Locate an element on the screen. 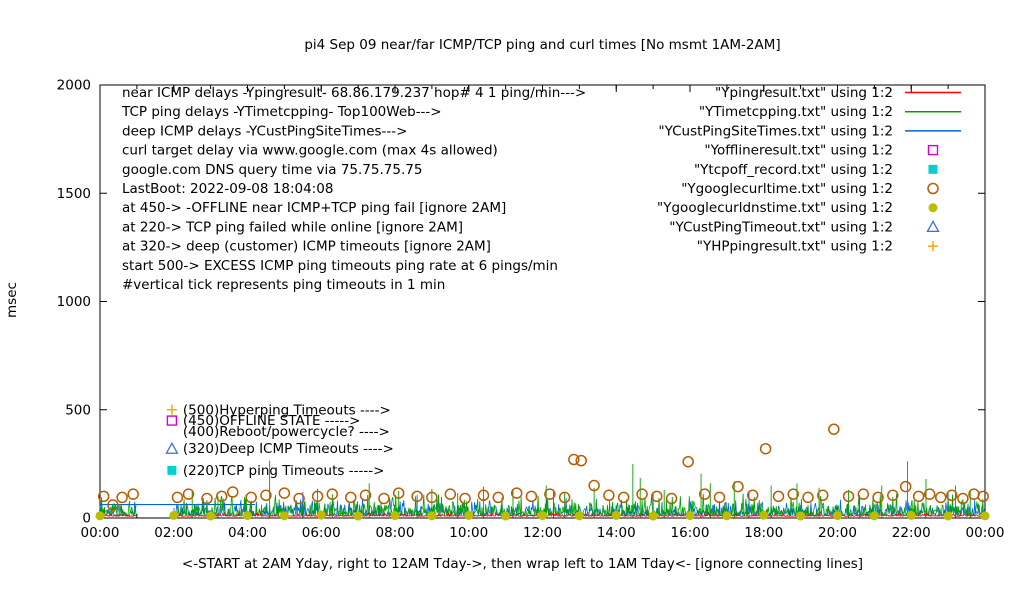  x-tick-label: 02:00 is located at coordinates (173, 533).